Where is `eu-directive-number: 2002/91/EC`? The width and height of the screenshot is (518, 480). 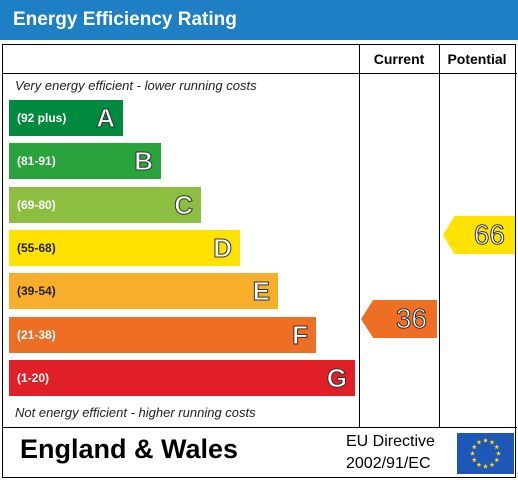 eu-directive-number: 2002/91/EC is located at coordinates (388, 463).